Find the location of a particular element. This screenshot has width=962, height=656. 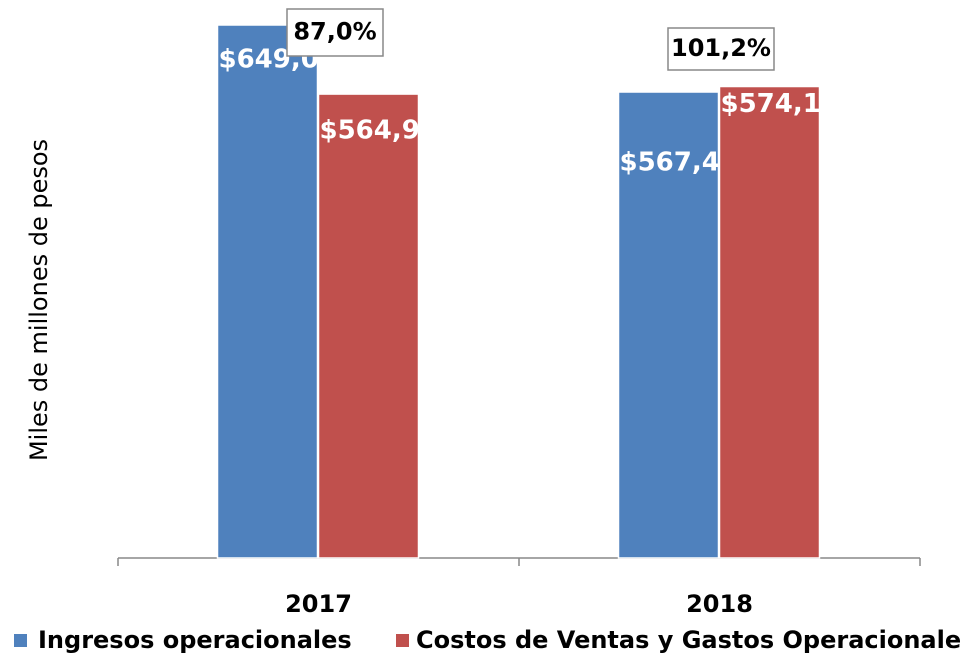

data-label: $567,4 is located at coordinates (670, 163).